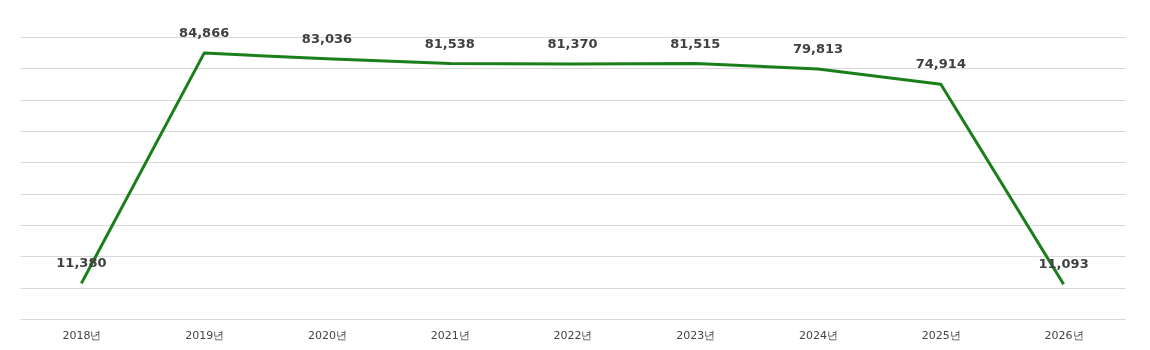 The width and height of the screenshot is (1150, 350). What do you see at coordinates (819, 335) in the screenshot?
I see `x-tick-label: 2024년` at bounding box center [819, 335].